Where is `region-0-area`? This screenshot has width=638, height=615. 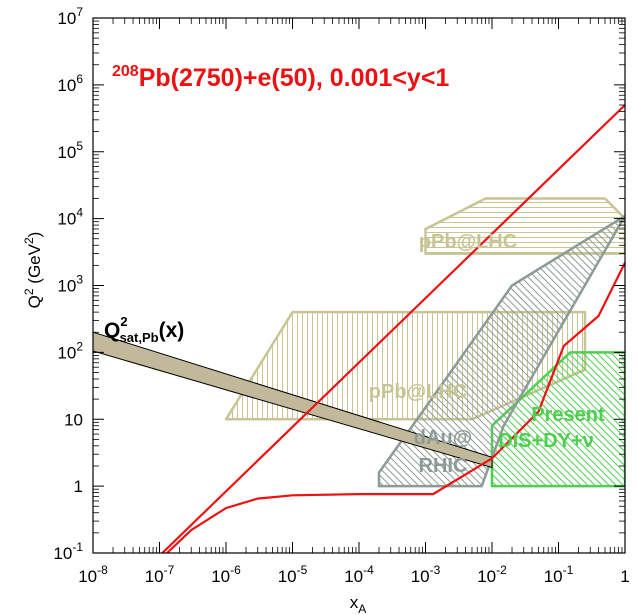 region-0-area is located at coordinates (524, 226).